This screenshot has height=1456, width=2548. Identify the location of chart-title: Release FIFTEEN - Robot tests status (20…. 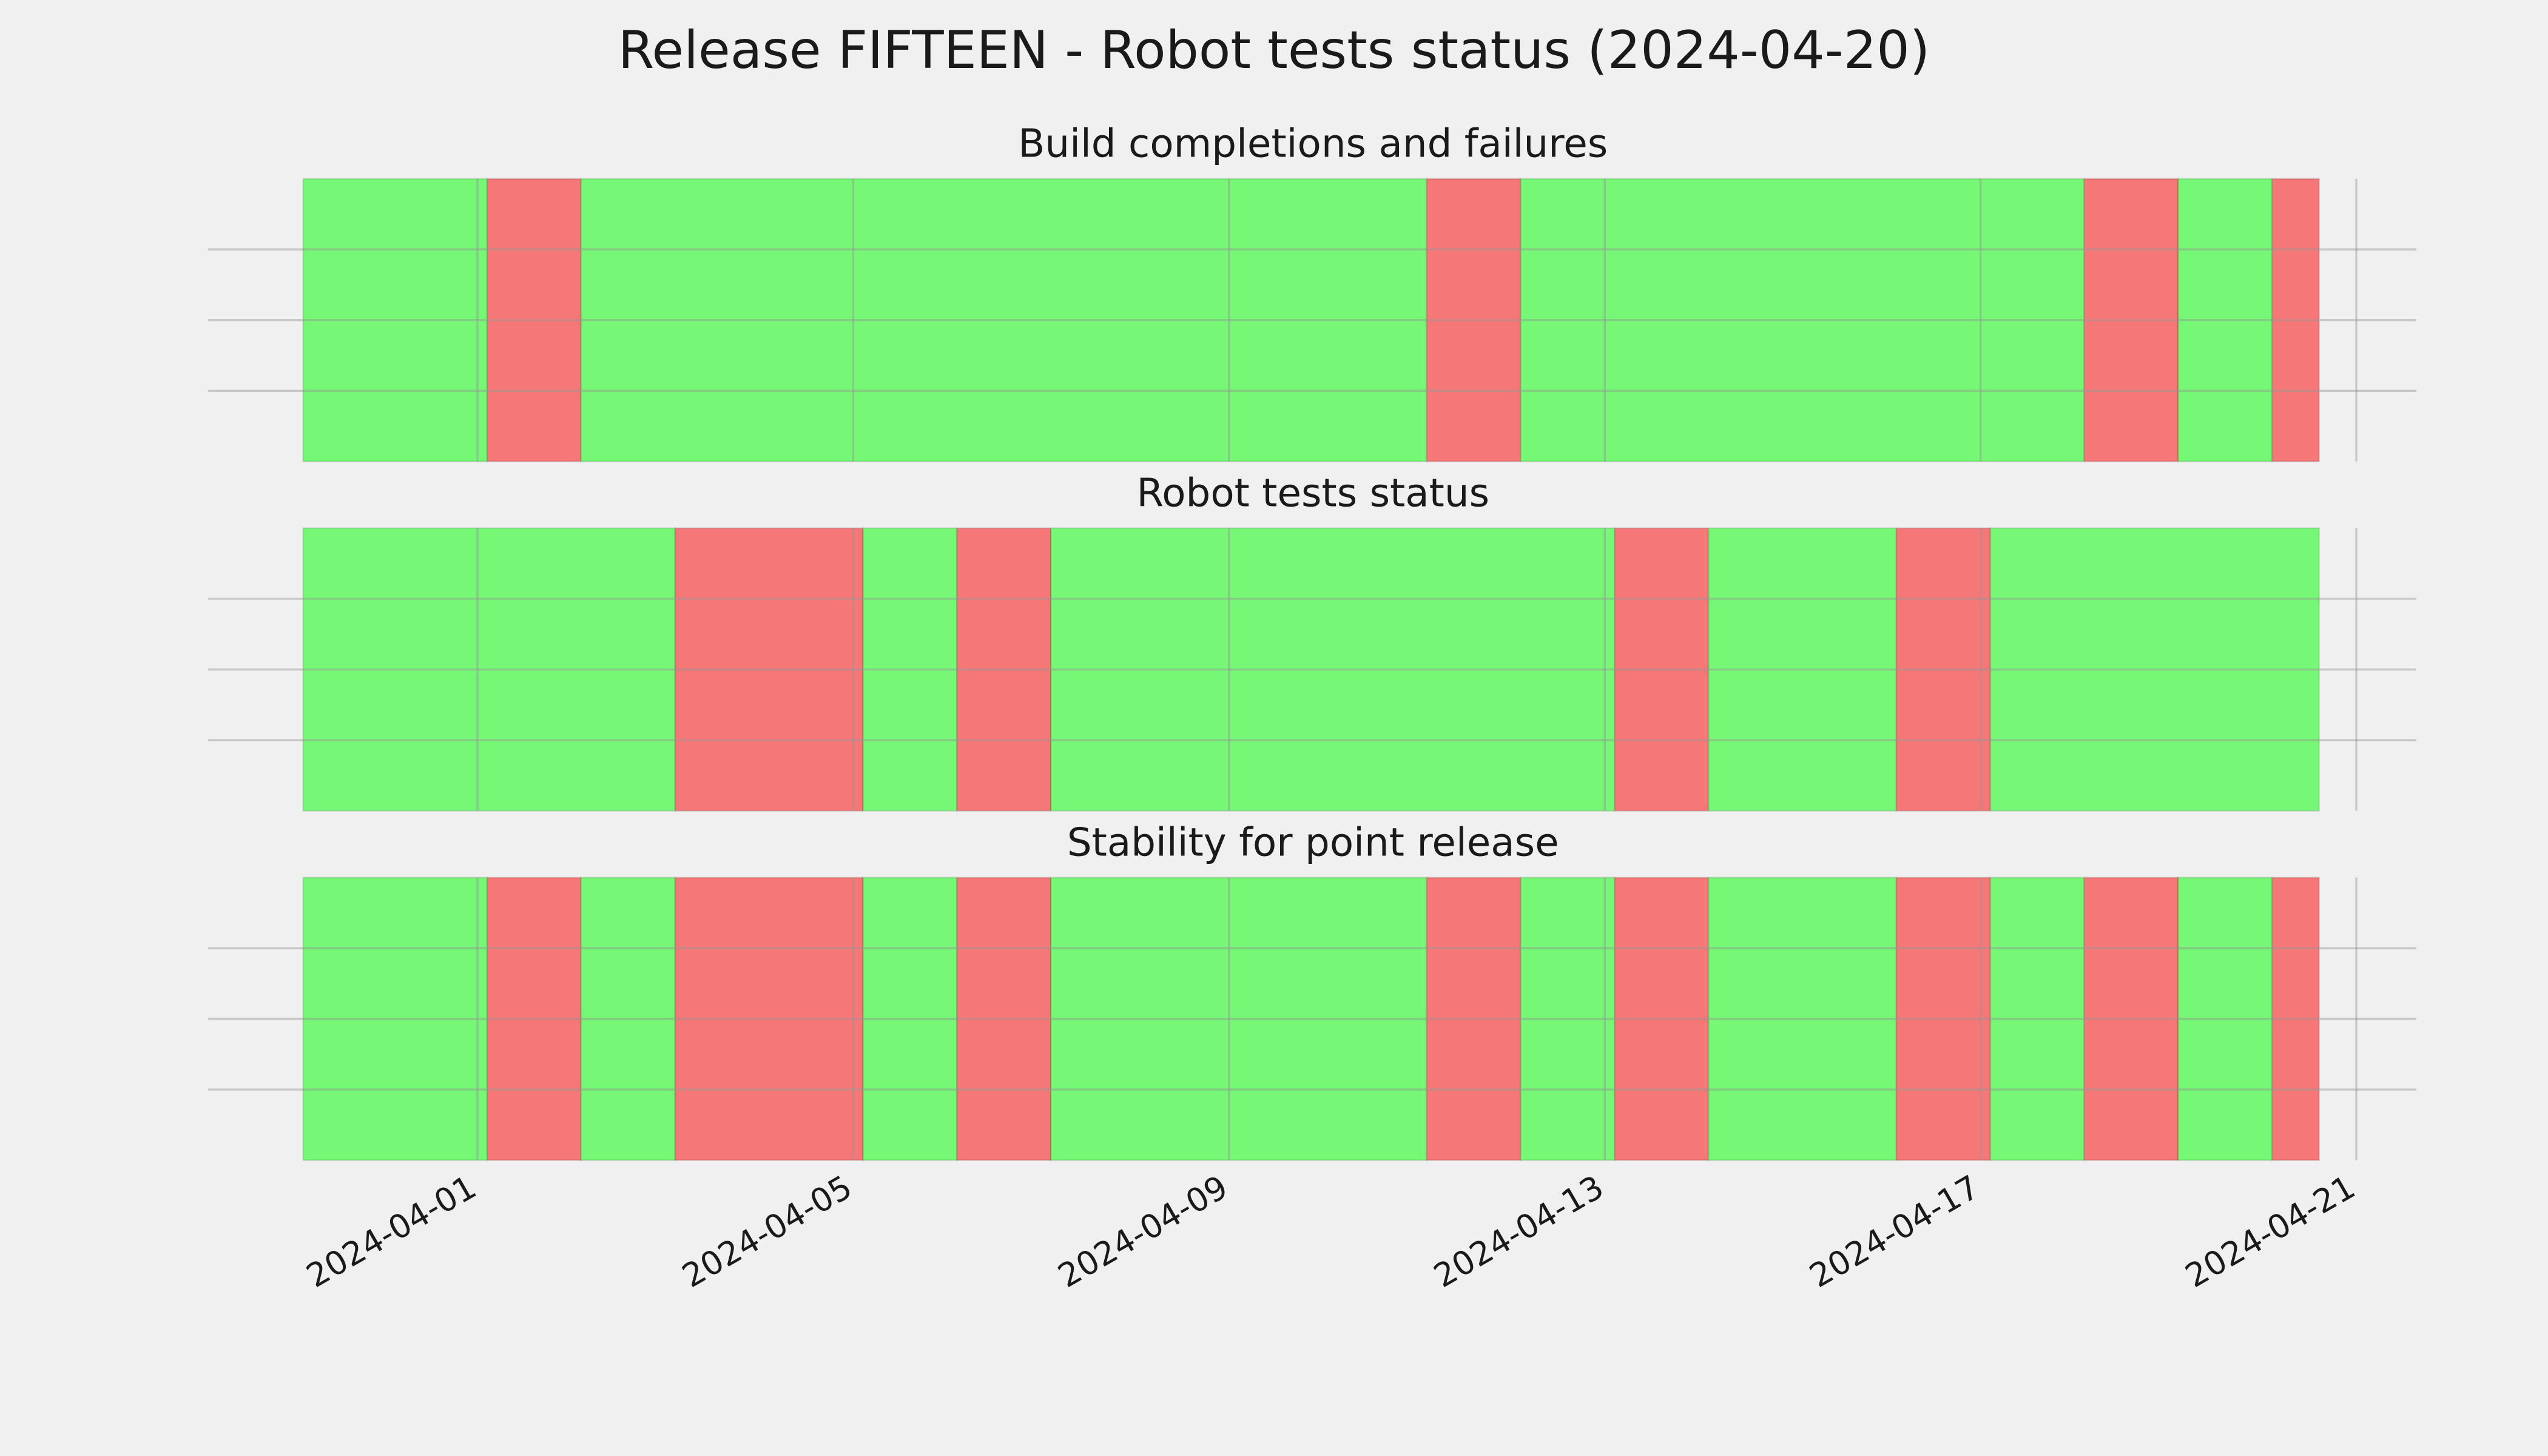
(1274, 50).